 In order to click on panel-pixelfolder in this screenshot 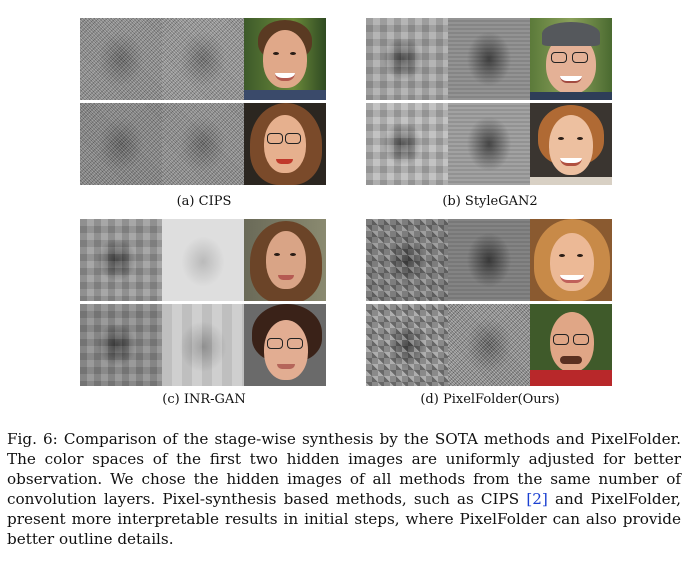, I will do `click(489, 302)`.